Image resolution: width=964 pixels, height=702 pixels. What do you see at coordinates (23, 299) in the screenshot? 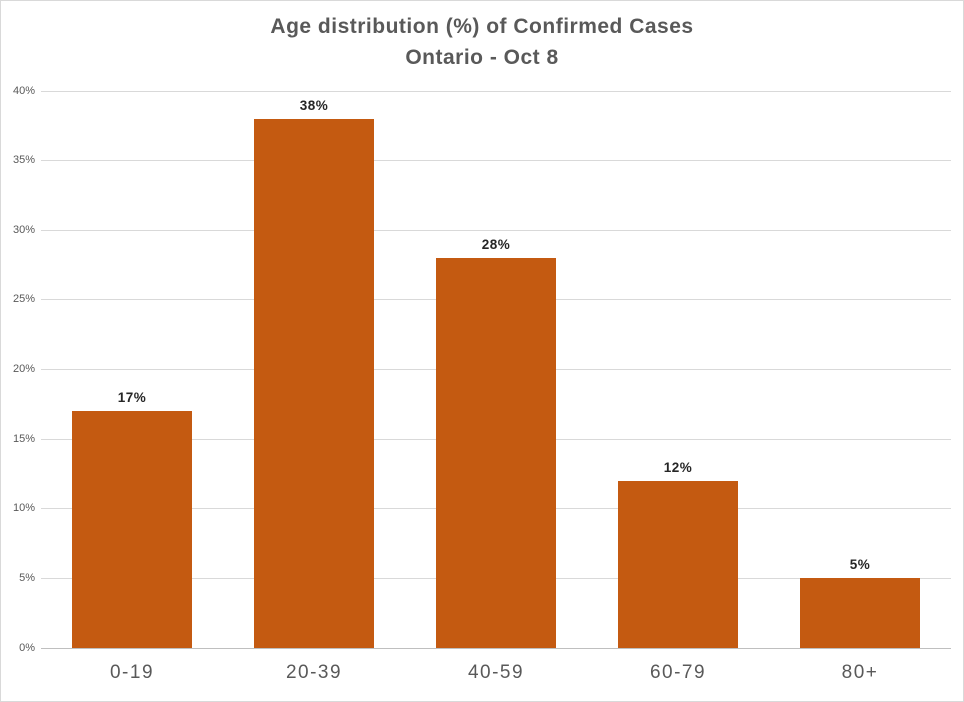
I see `y-axis-tick-label: 25%` at bounding box center [23, 299].